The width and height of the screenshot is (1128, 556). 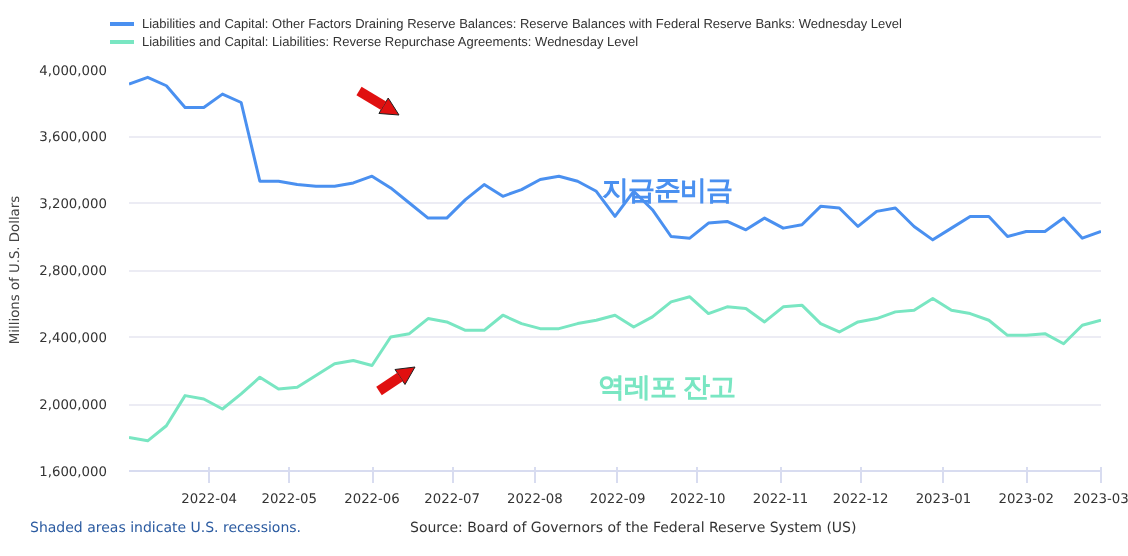 What do you see at coordinates (666, 387) in the screenshot?
I see `annotation: 역레포 잔고` at bounding box center [666, 387].